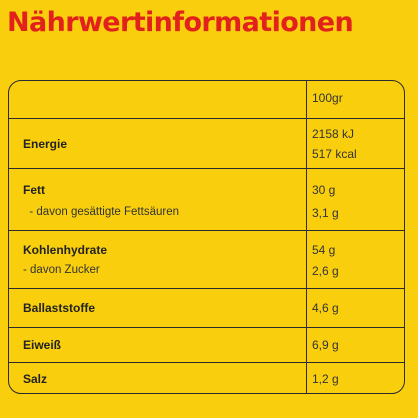  What do you see at coordinates (306, 237) in the screenshot?
I see `column-divider` at bounding box center [306, 237].